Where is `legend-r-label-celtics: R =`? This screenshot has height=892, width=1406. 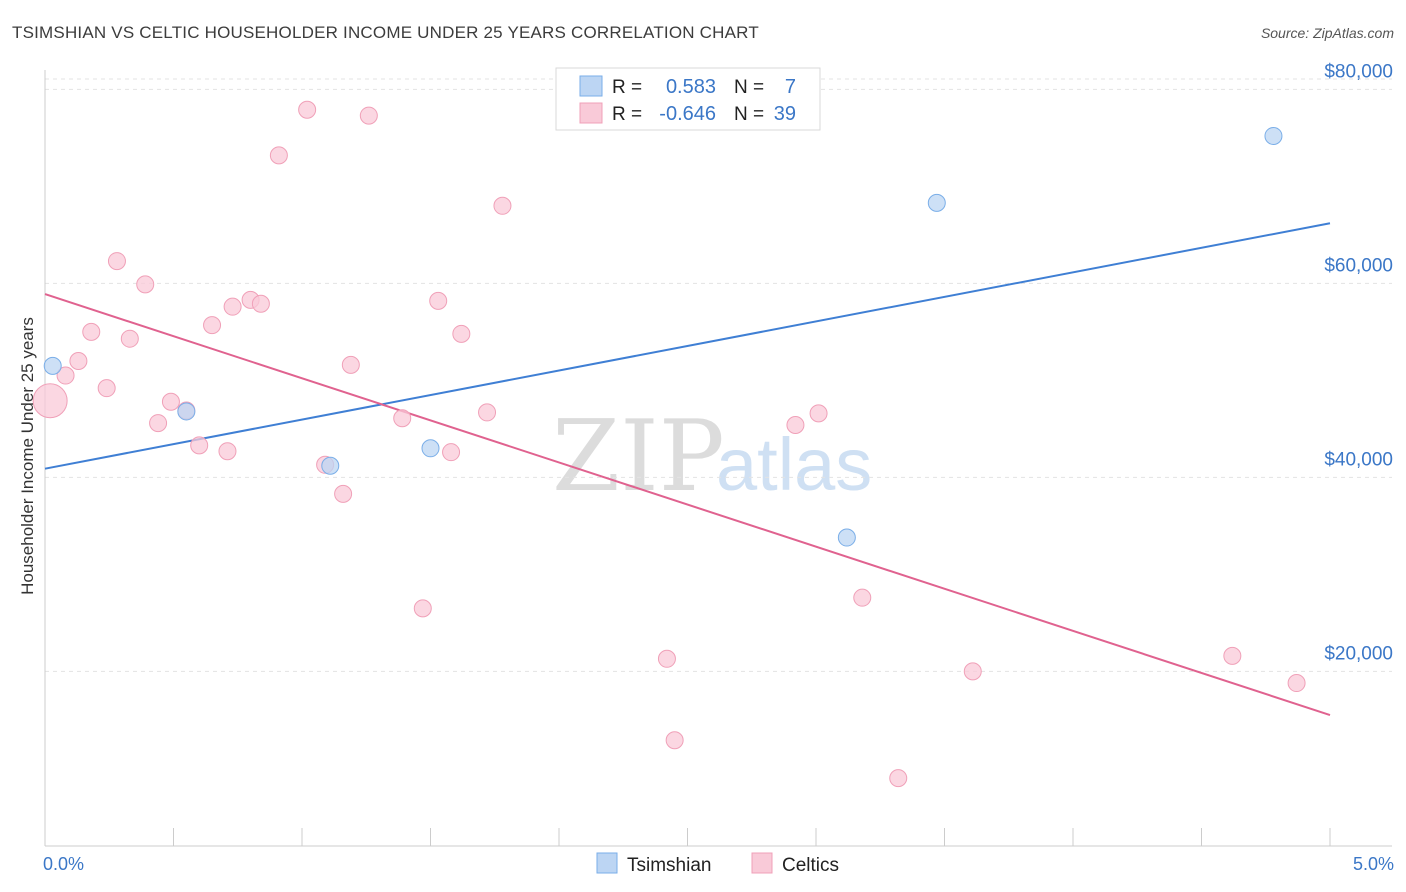
legend-r-label-celtics: R = is located at coordinates (627, 114).